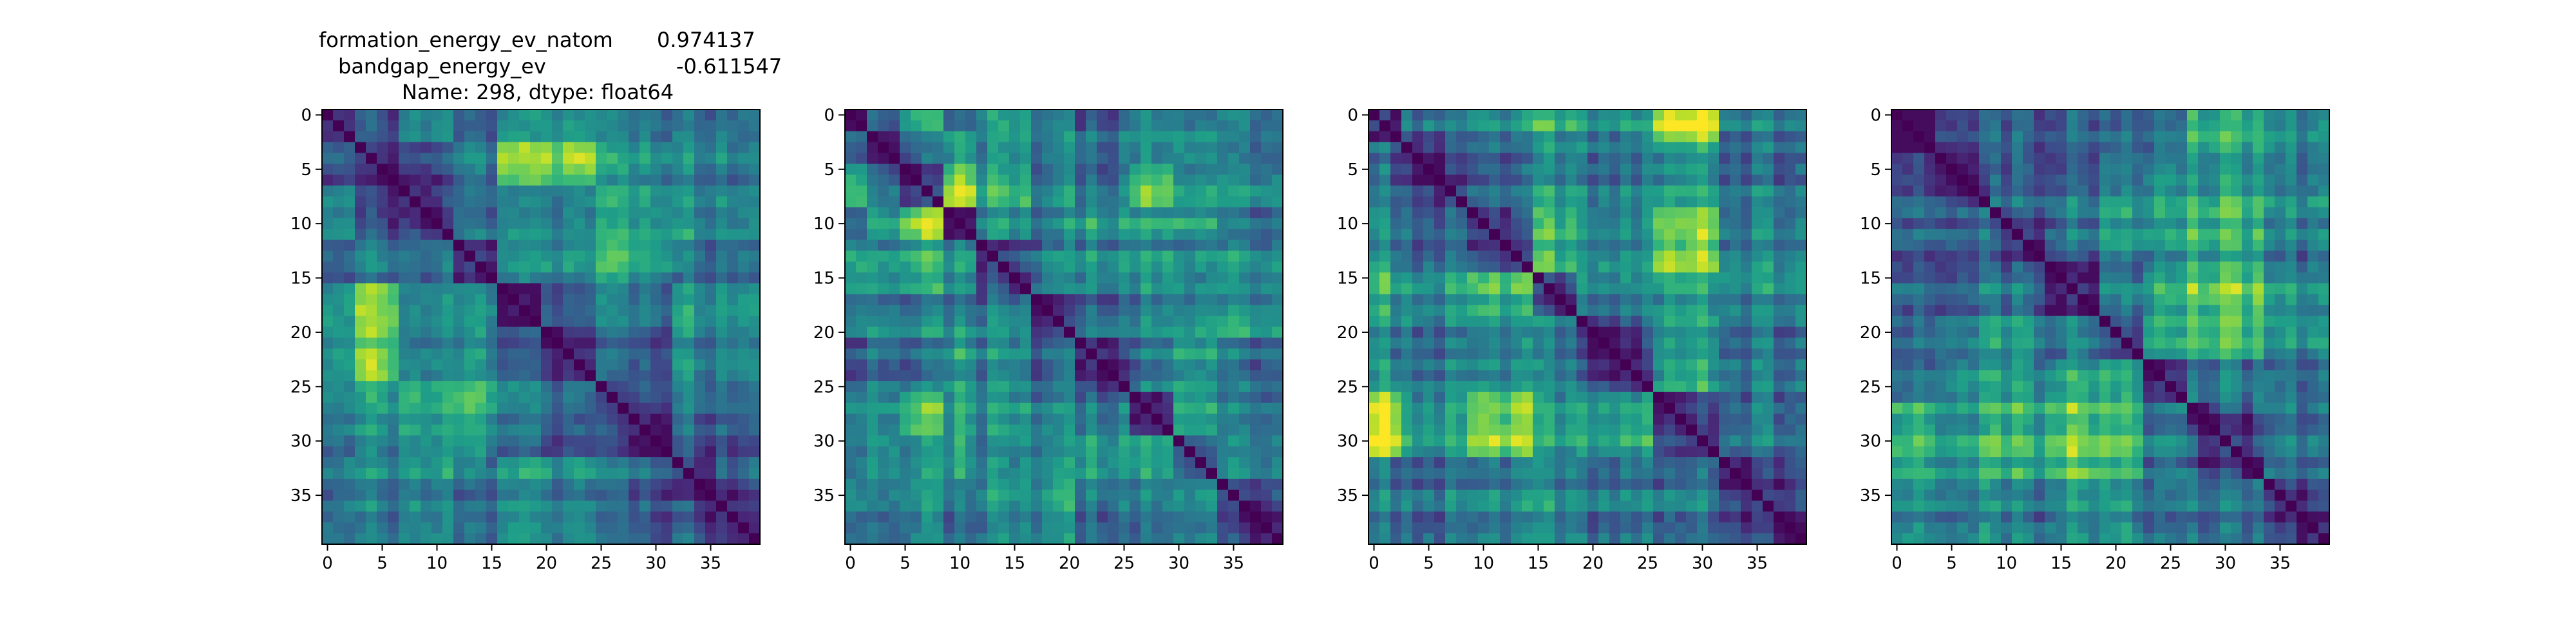 This screenshot has width=2576, height=644. Describe the element at coordinates (1374, 563) in the screenshot. I see `x-tick-label: 0` at that location.